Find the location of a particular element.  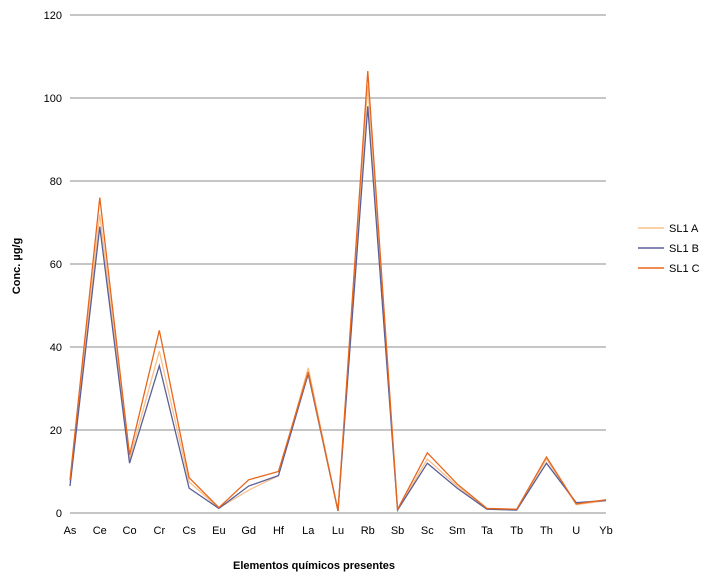

legend-label: SL1 C is located at coordinates (684, 269).